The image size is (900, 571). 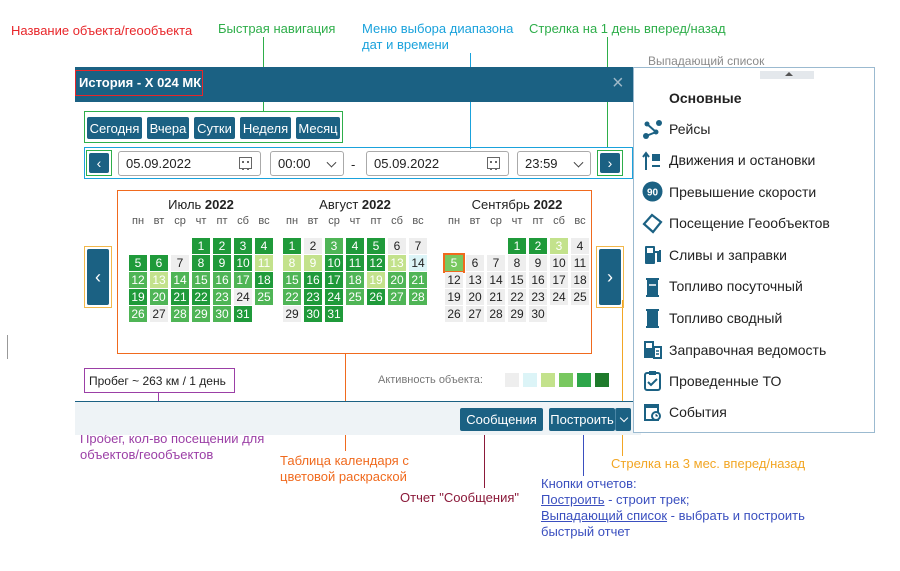 What do you see at coordinates (582, 419) in the screenshot?
I see `build-button: Построить` at bounding box center [582, 419].